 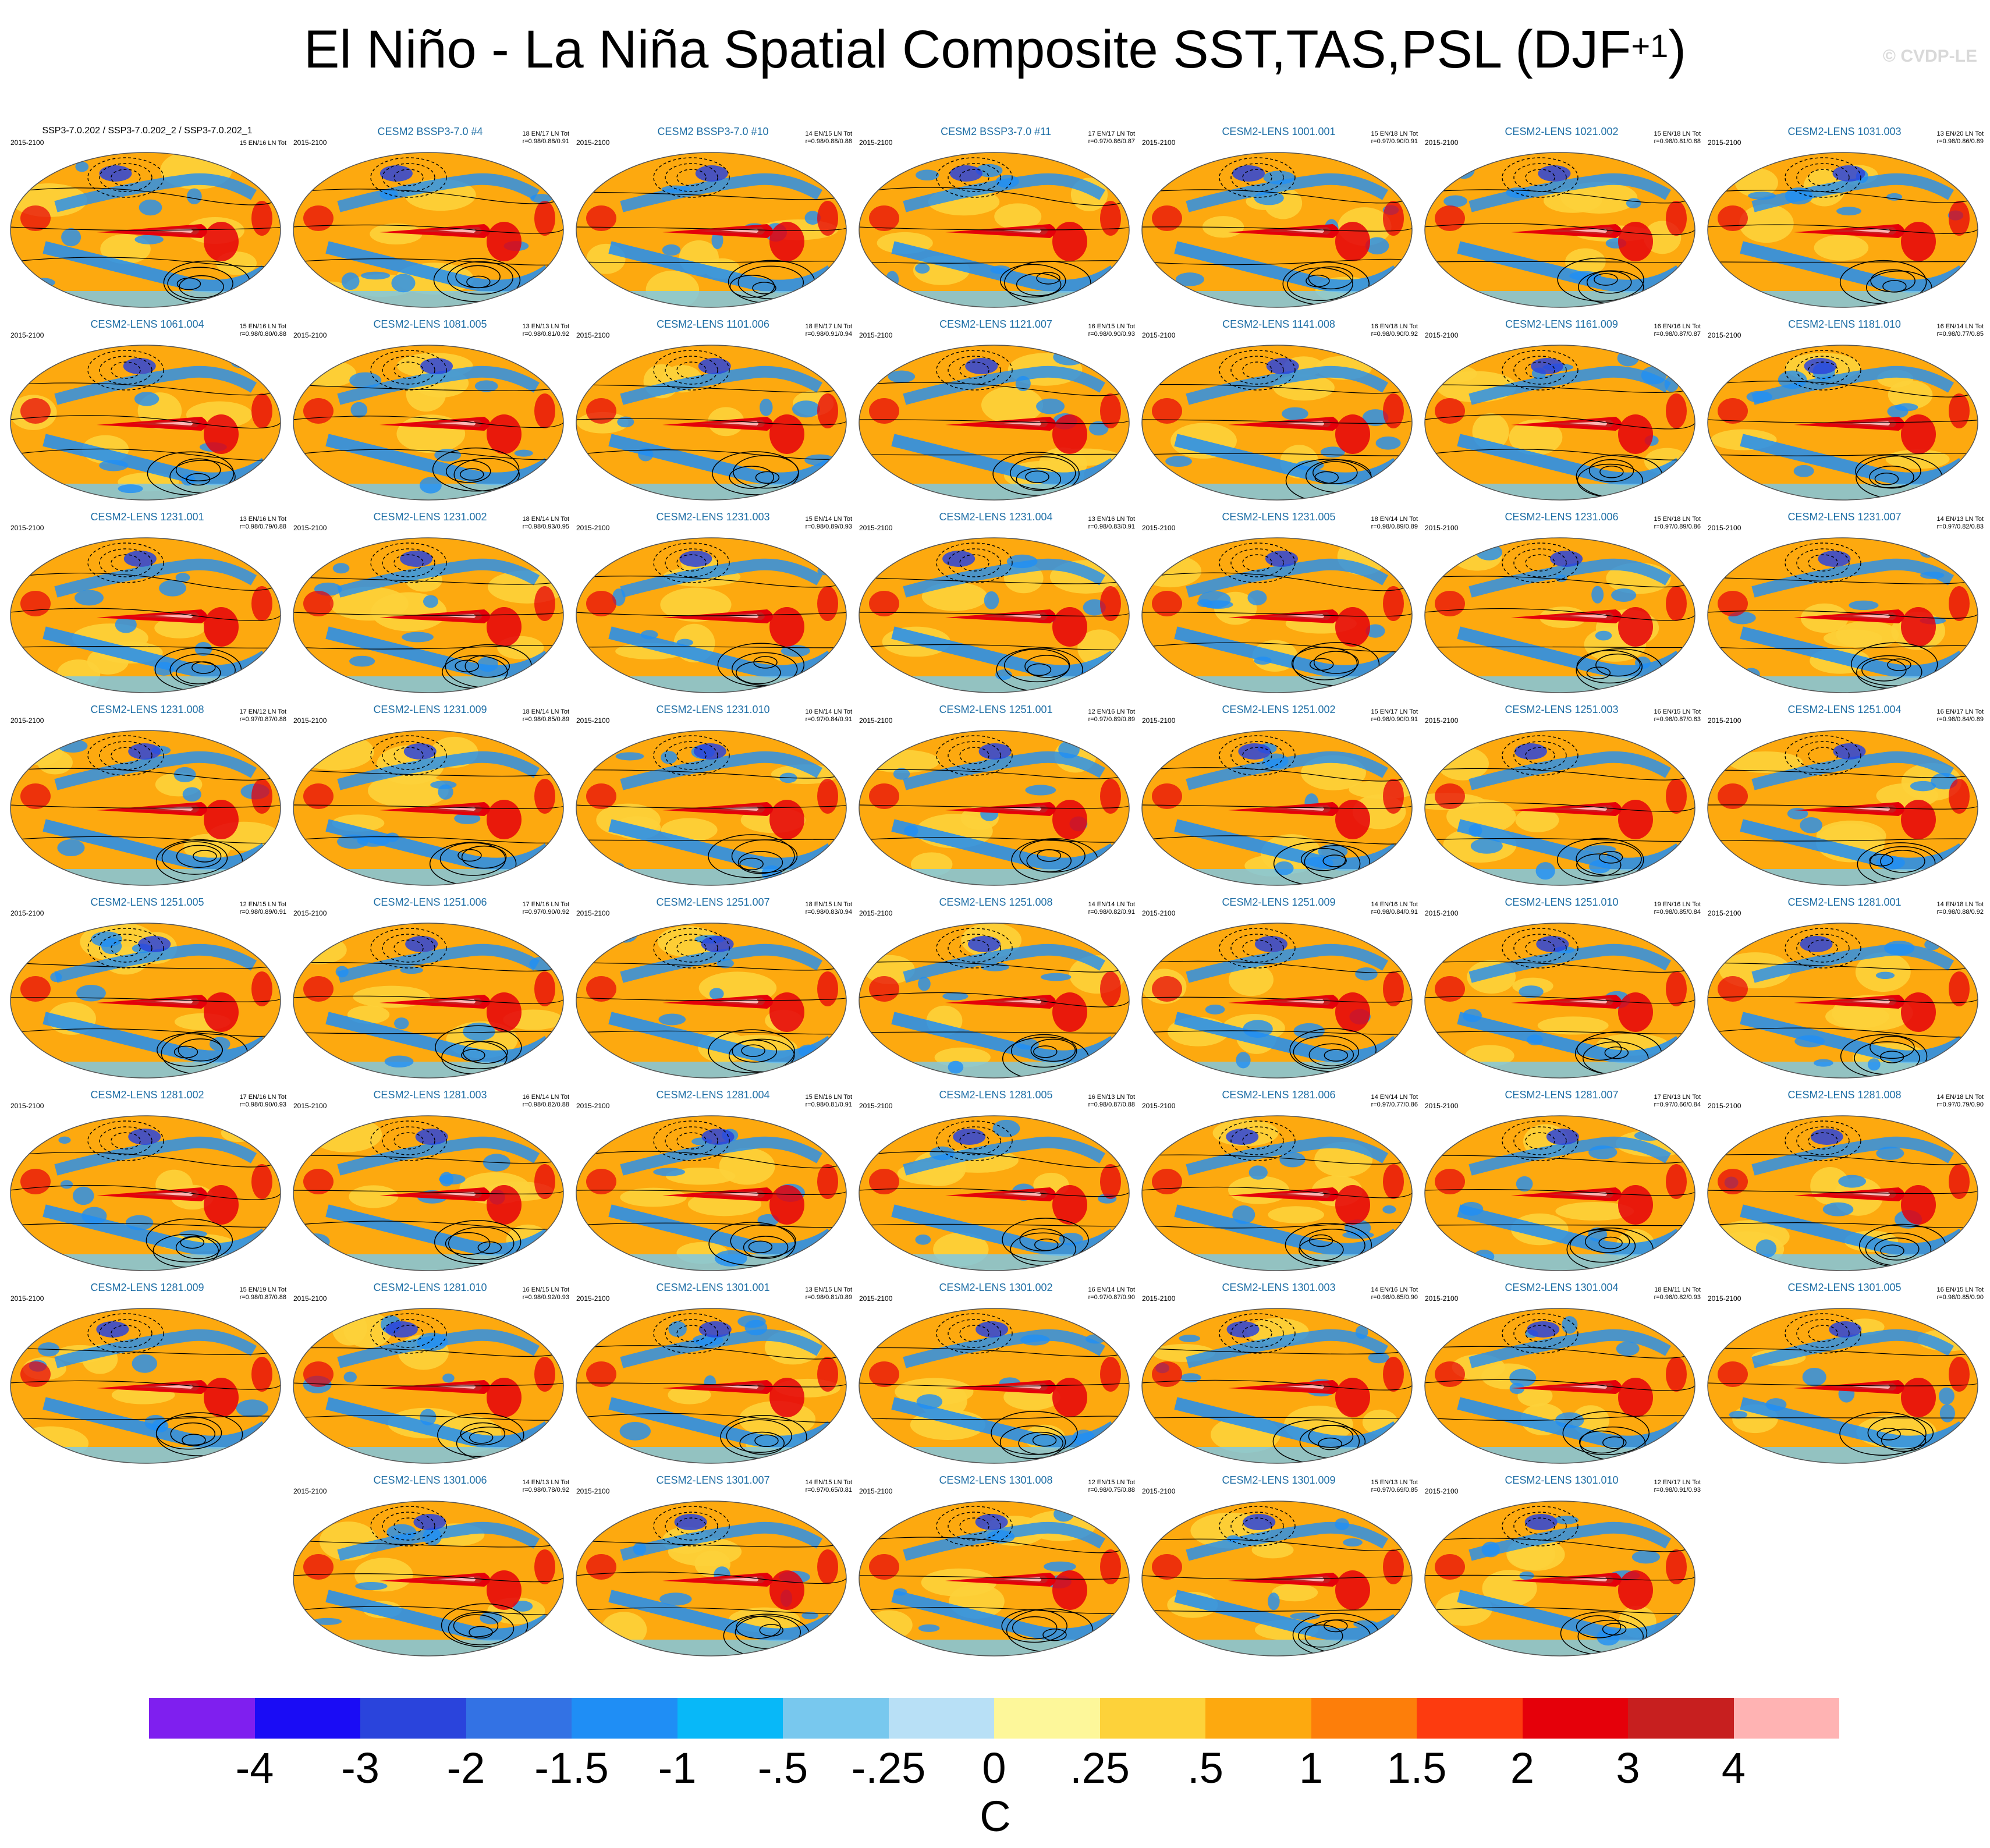 What do you see at coordinates (545, 133) in the screenshot?
I see `panel-event-count: 18 EN/17 LN Tot` at bounding box center [545, 133].